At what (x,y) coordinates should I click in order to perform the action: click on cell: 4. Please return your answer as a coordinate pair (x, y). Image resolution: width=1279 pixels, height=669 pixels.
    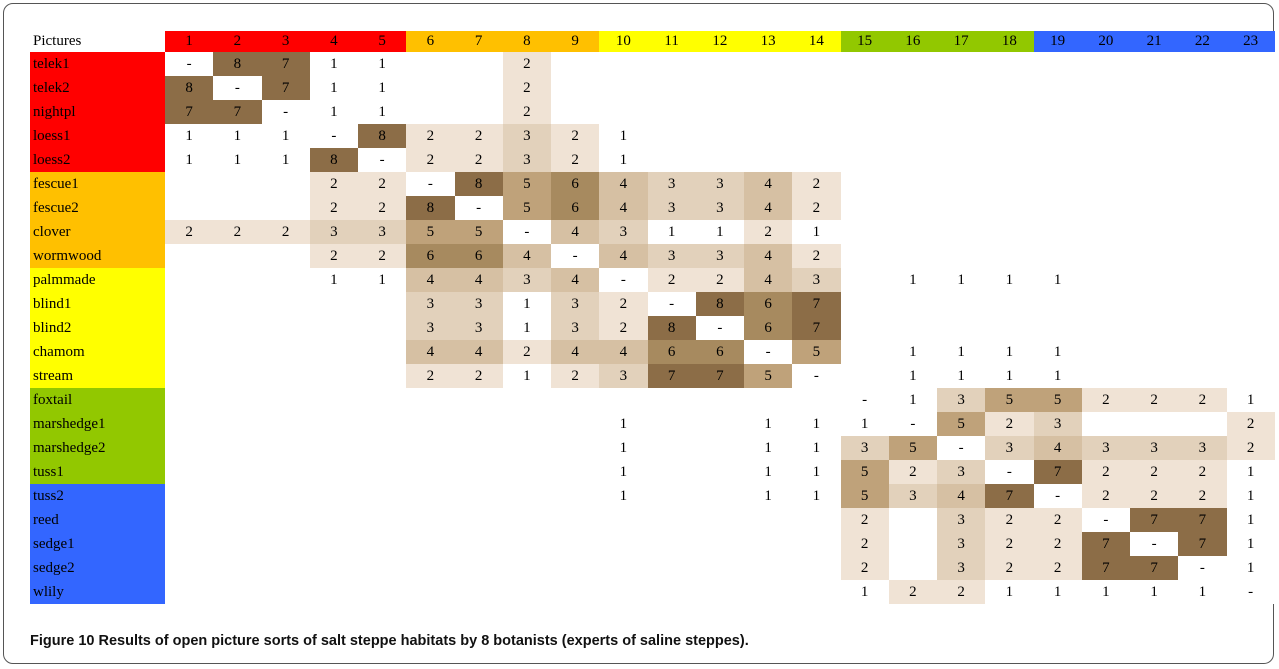
    Looking at the image, I should click on (768, 256).